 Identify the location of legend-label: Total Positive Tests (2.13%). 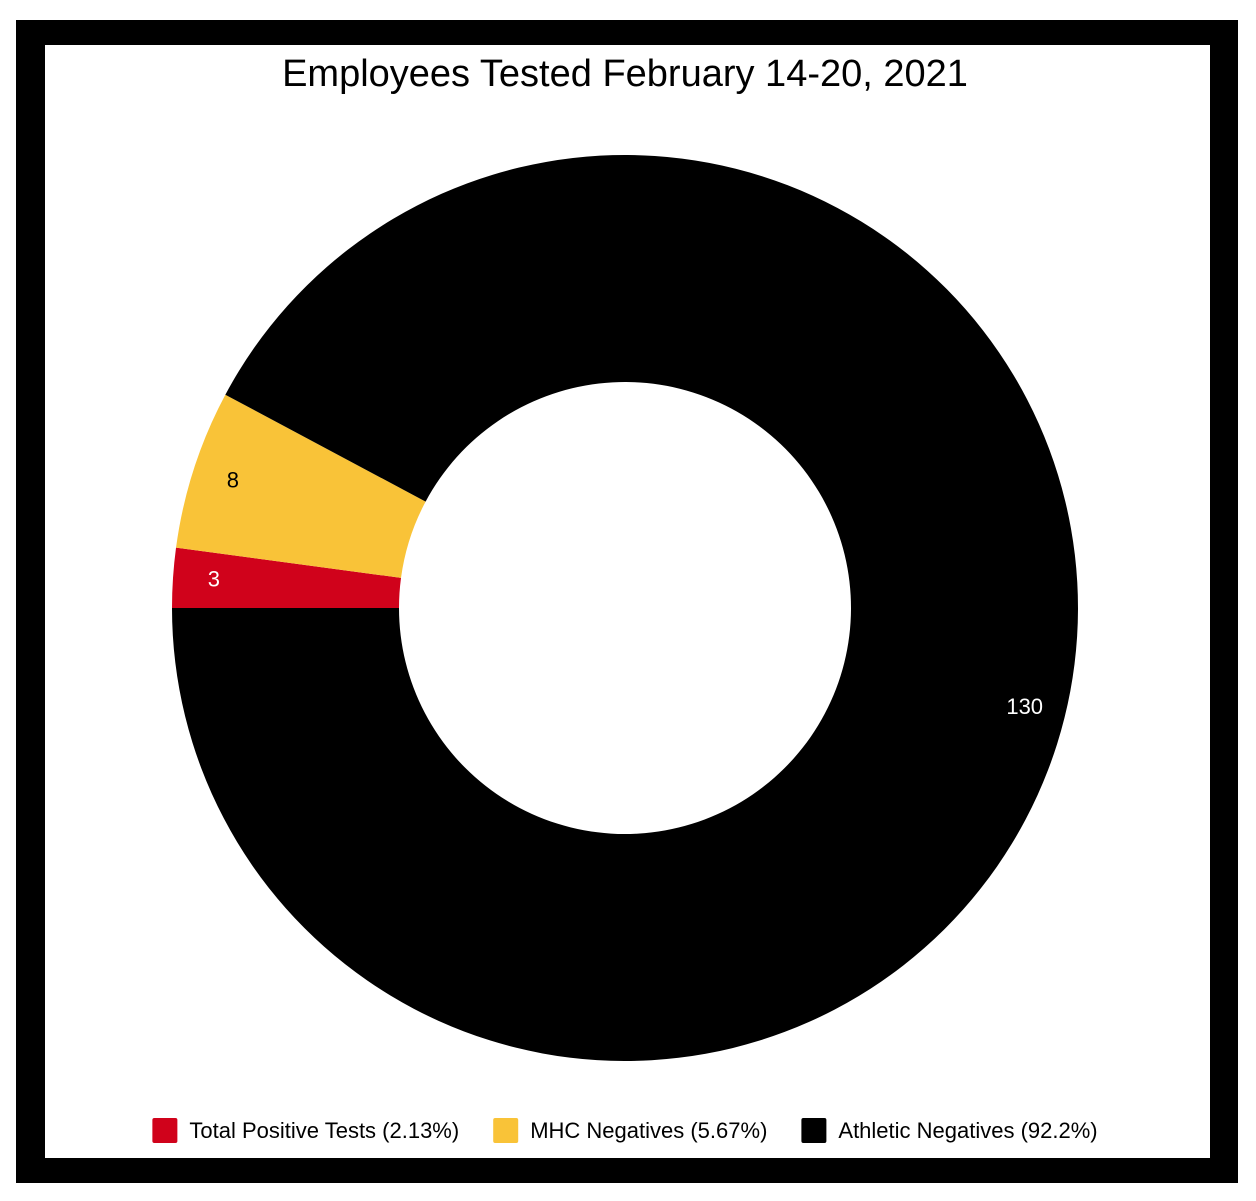
(324, 1130).